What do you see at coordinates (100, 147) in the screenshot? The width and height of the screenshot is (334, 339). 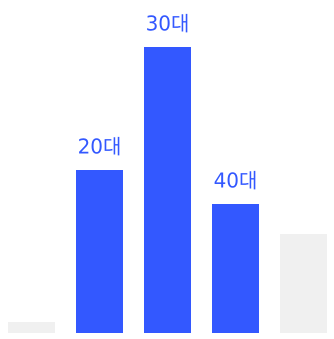 I see `bar-label: 20대` at bounding box center [100, 147].